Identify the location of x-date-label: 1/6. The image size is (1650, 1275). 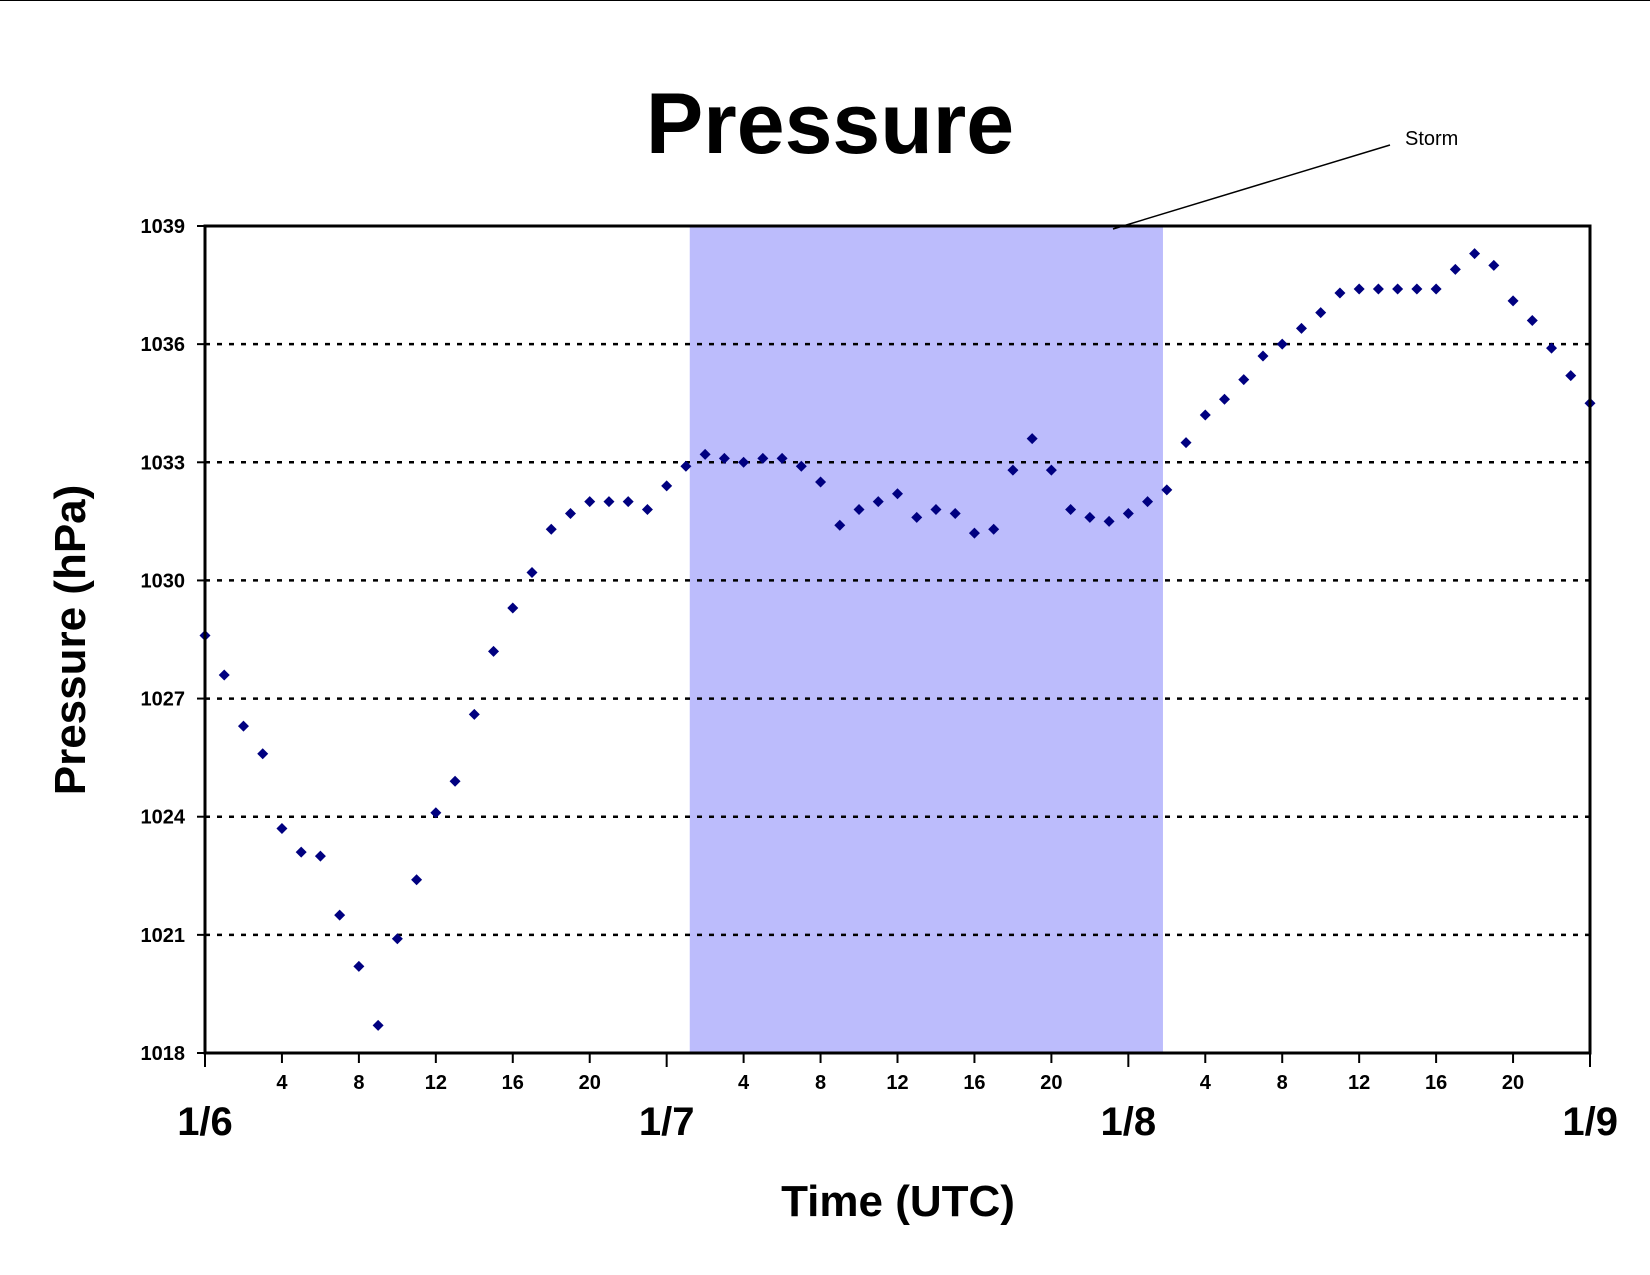
(205, 1122).